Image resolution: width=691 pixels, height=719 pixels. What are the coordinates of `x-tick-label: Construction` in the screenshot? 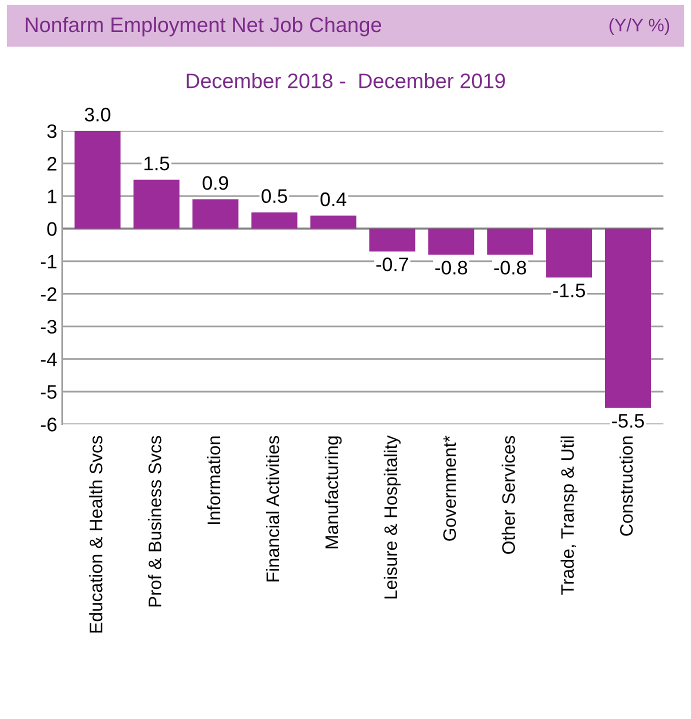 It's located at (626, 486).